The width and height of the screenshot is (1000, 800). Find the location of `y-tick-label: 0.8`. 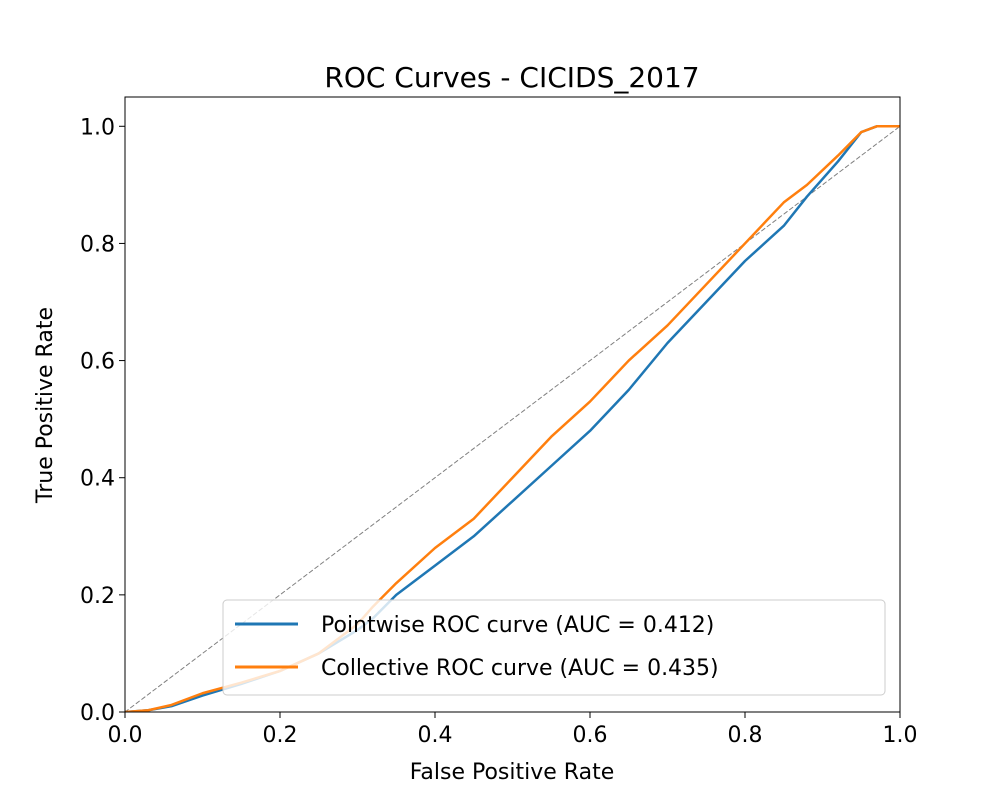

y-tick-label: 0.8 is located at coordinates (97, 244).